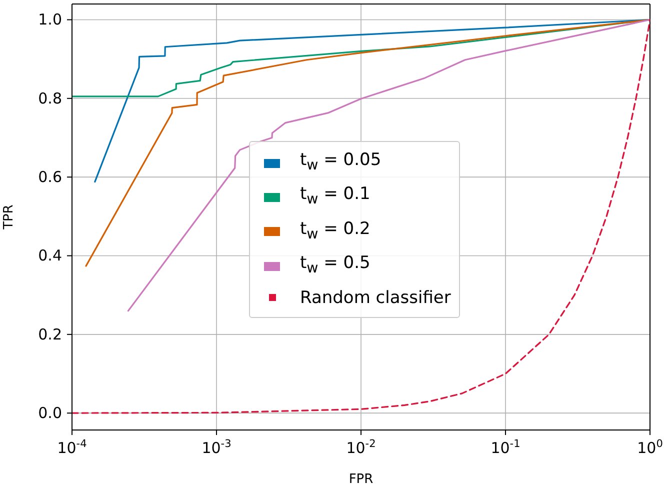 This screenshot has width=667, height=487. What do you see at coordinates (217, 447) in the screenshot?
I see `x-tick-label: 10$^{-3}$` at bounding box center [217, 447].